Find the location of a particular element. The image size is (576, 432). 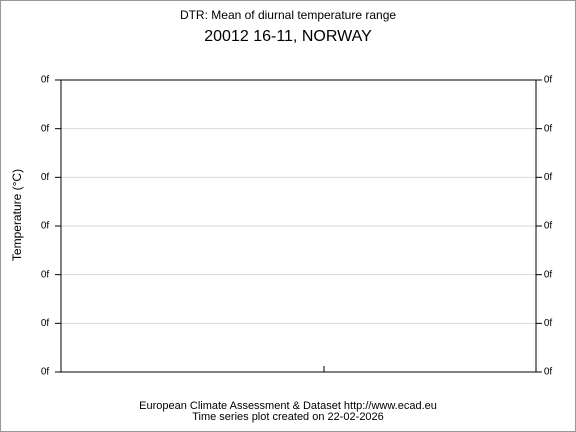

y-axis-label: Temperature (°C) is located at coordinates (17, 215).